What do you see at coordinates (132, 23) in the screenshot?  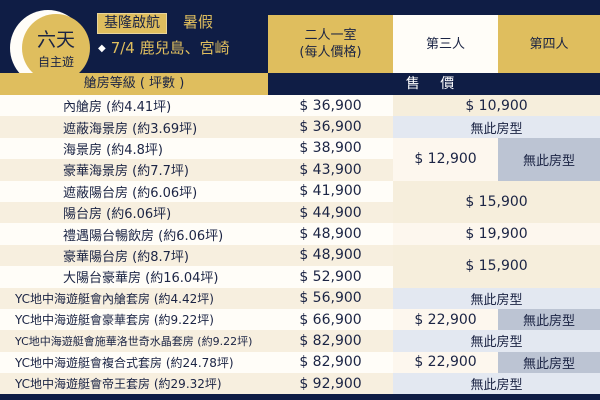 I see `departure-tag: 基隆啟航` at bounding box center [132, 23].